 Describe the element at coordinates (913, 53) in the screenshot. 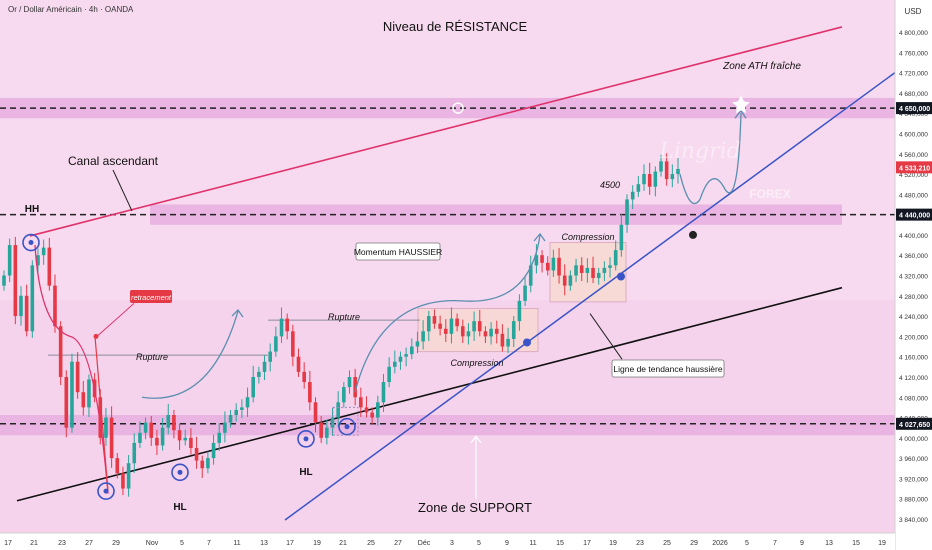

I see `y-tick-23: 4 760,000` at that location.